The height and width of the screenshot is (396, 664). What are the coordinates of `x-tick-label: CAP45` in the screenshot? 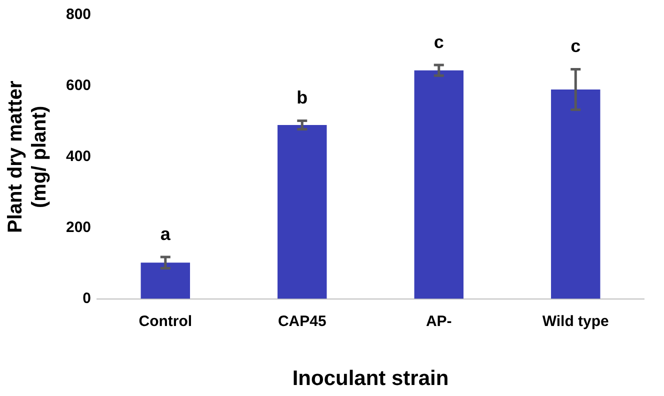 It's located at (302, 321).